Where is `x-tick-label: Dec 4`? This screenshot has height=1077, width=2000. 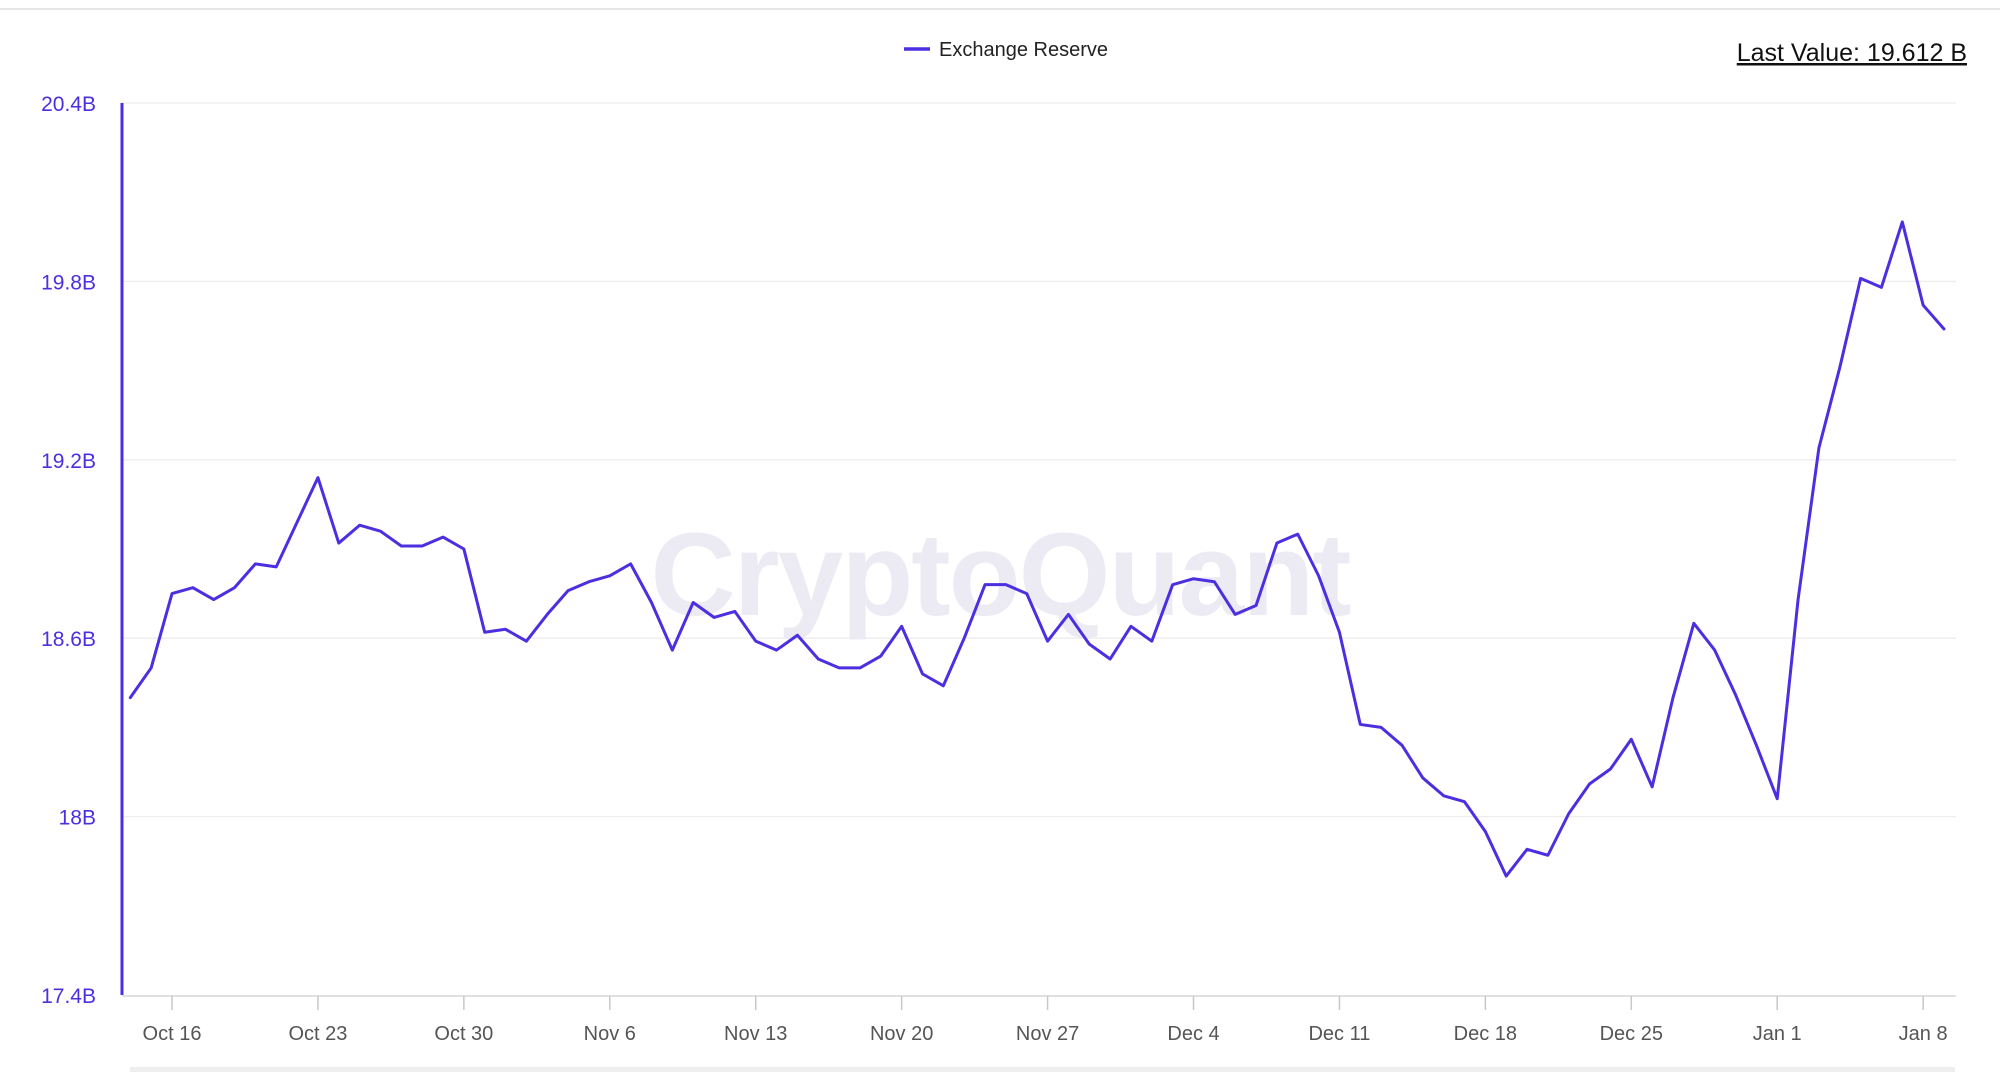 x-tick-label: Dec 4 is located at coordinates (1193, 1034).